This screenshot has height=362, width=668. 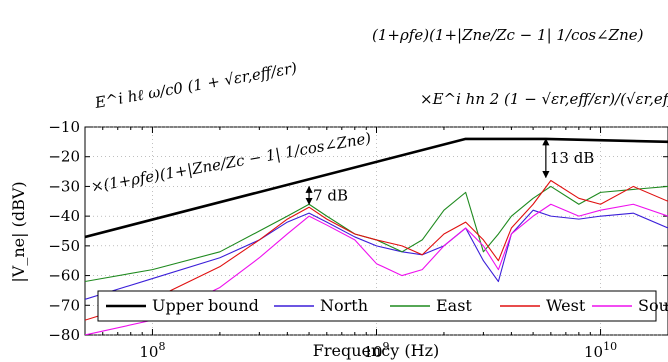 I want to click on difference-label: 7 dB, so click(x=330, y=195).